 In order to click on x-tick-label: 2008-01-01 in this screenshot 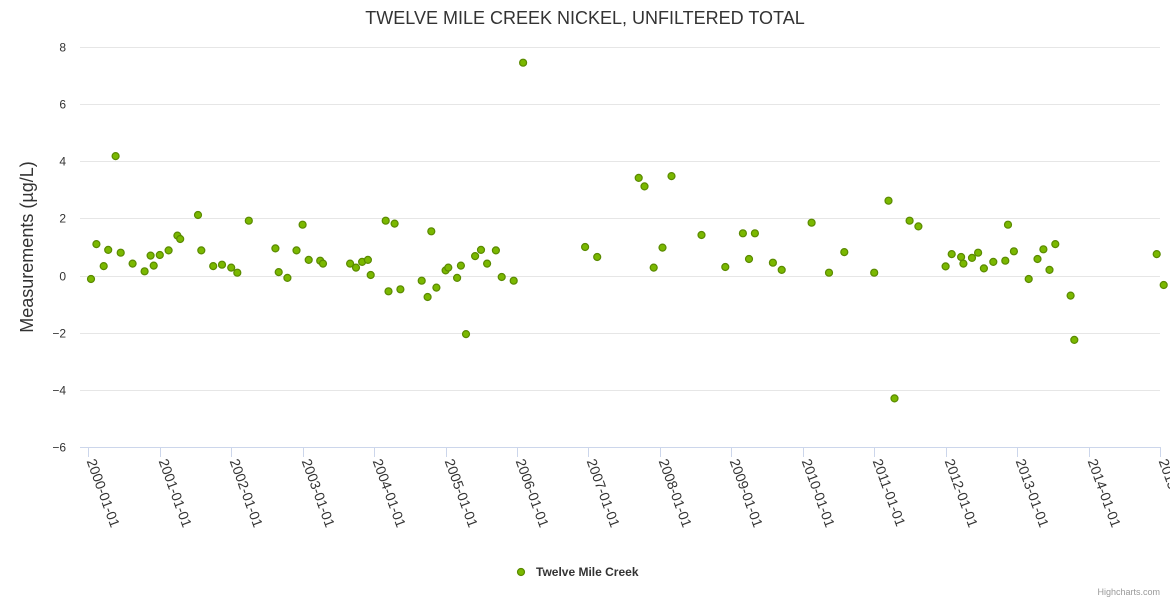, I will do `click(676, 493)`.